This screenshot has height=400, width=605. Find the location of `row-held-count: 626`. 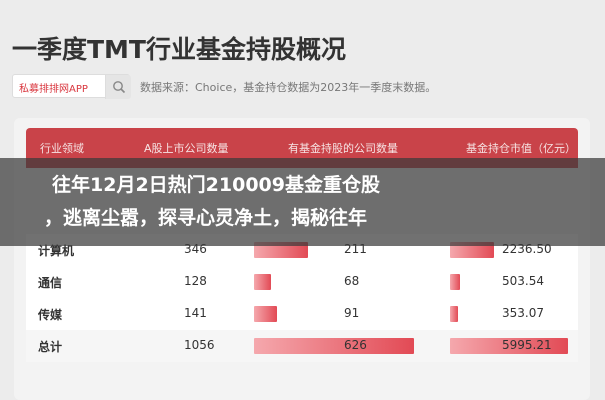

row-held-count: 626 is located at coordinates (355, 345).